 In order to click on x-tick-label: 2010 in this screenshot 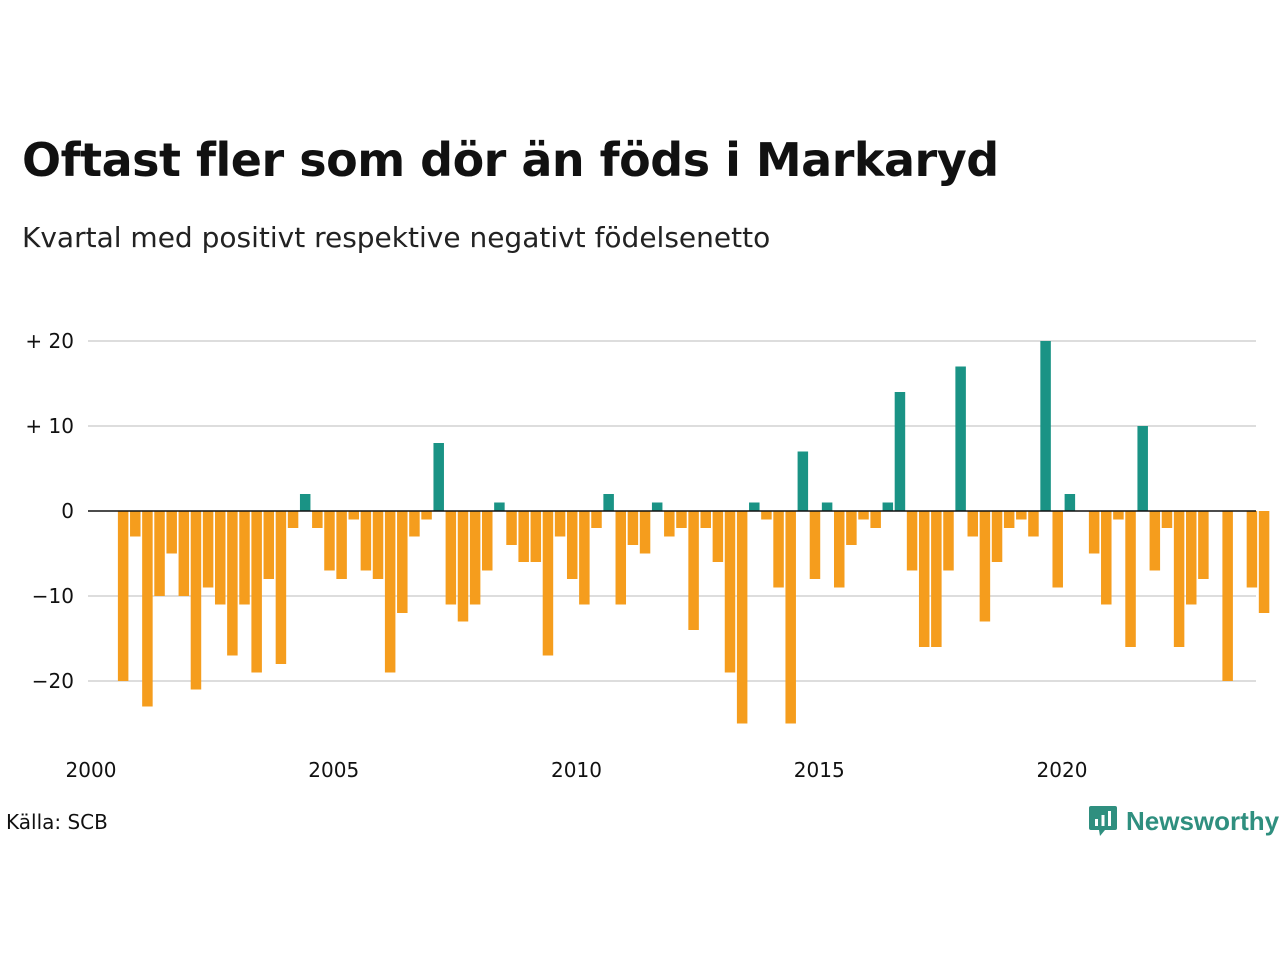, I will do `click(576, 770)`.